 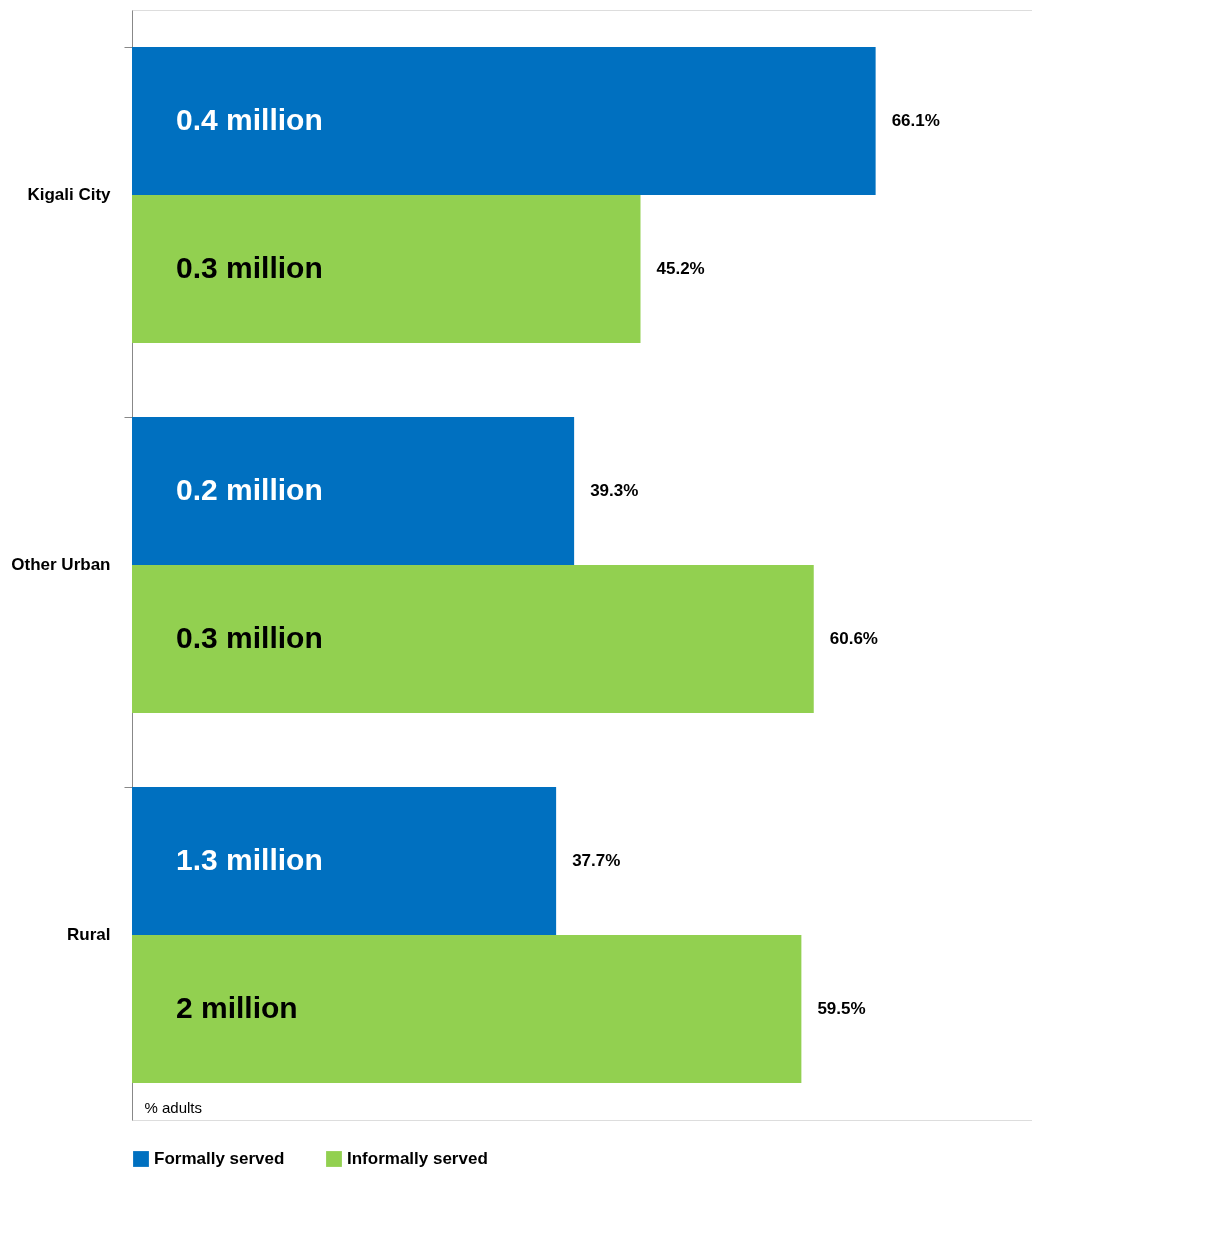 What do you see at coordinates (219, 1158) in the screenshot?
I see `legend-label: Formally served` at bounding box center [219, 1158].